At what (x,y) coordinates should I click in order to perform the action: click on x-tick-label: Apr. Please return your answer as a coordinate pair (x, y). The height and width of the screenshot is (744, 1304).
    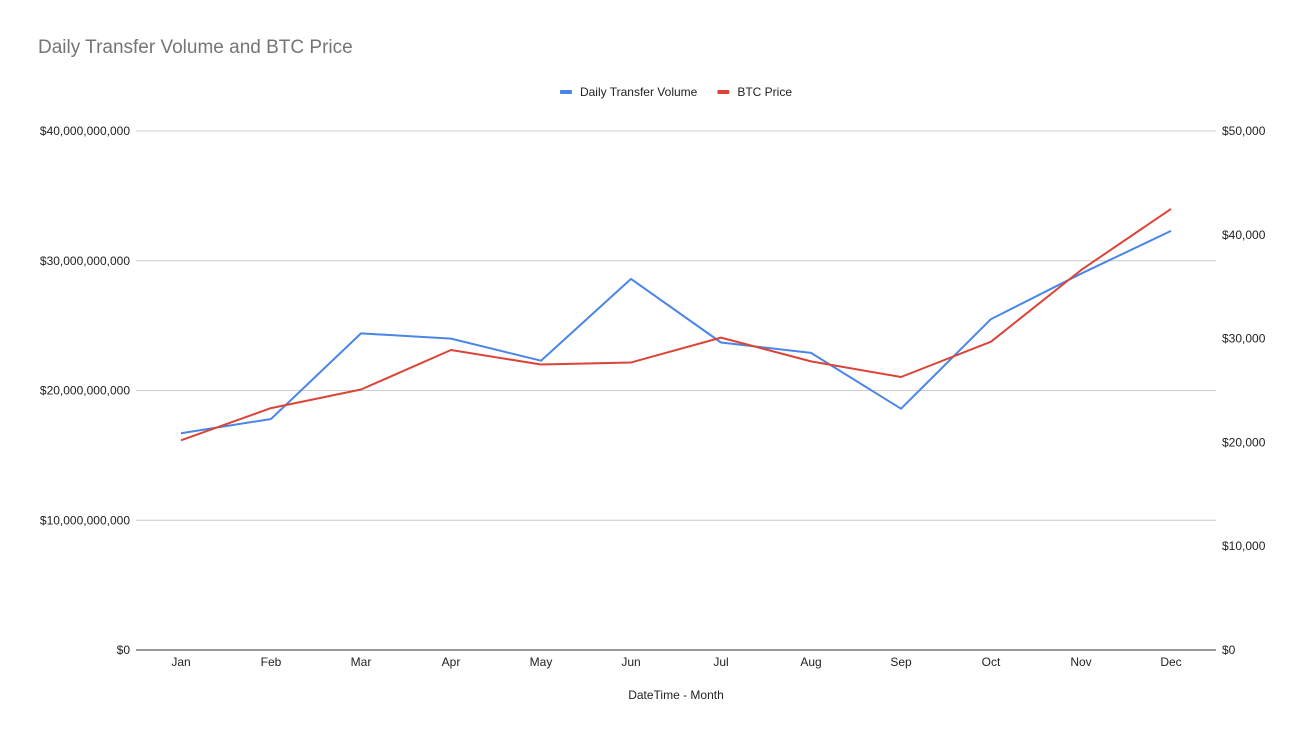
    Looking at the image, I should click on (451, 662).